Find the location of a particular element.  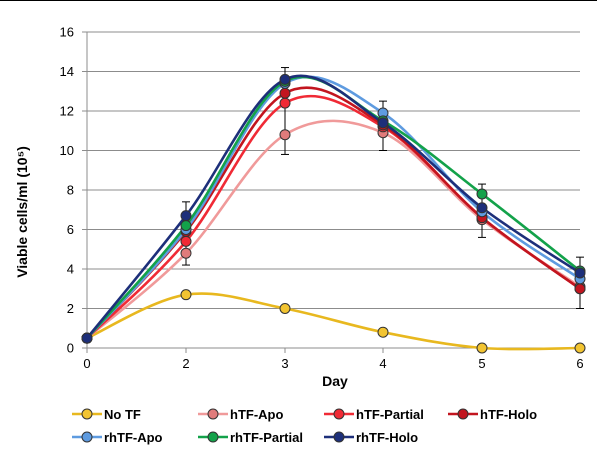

y-tick-label: 2 is located at coordinates (70, 308).